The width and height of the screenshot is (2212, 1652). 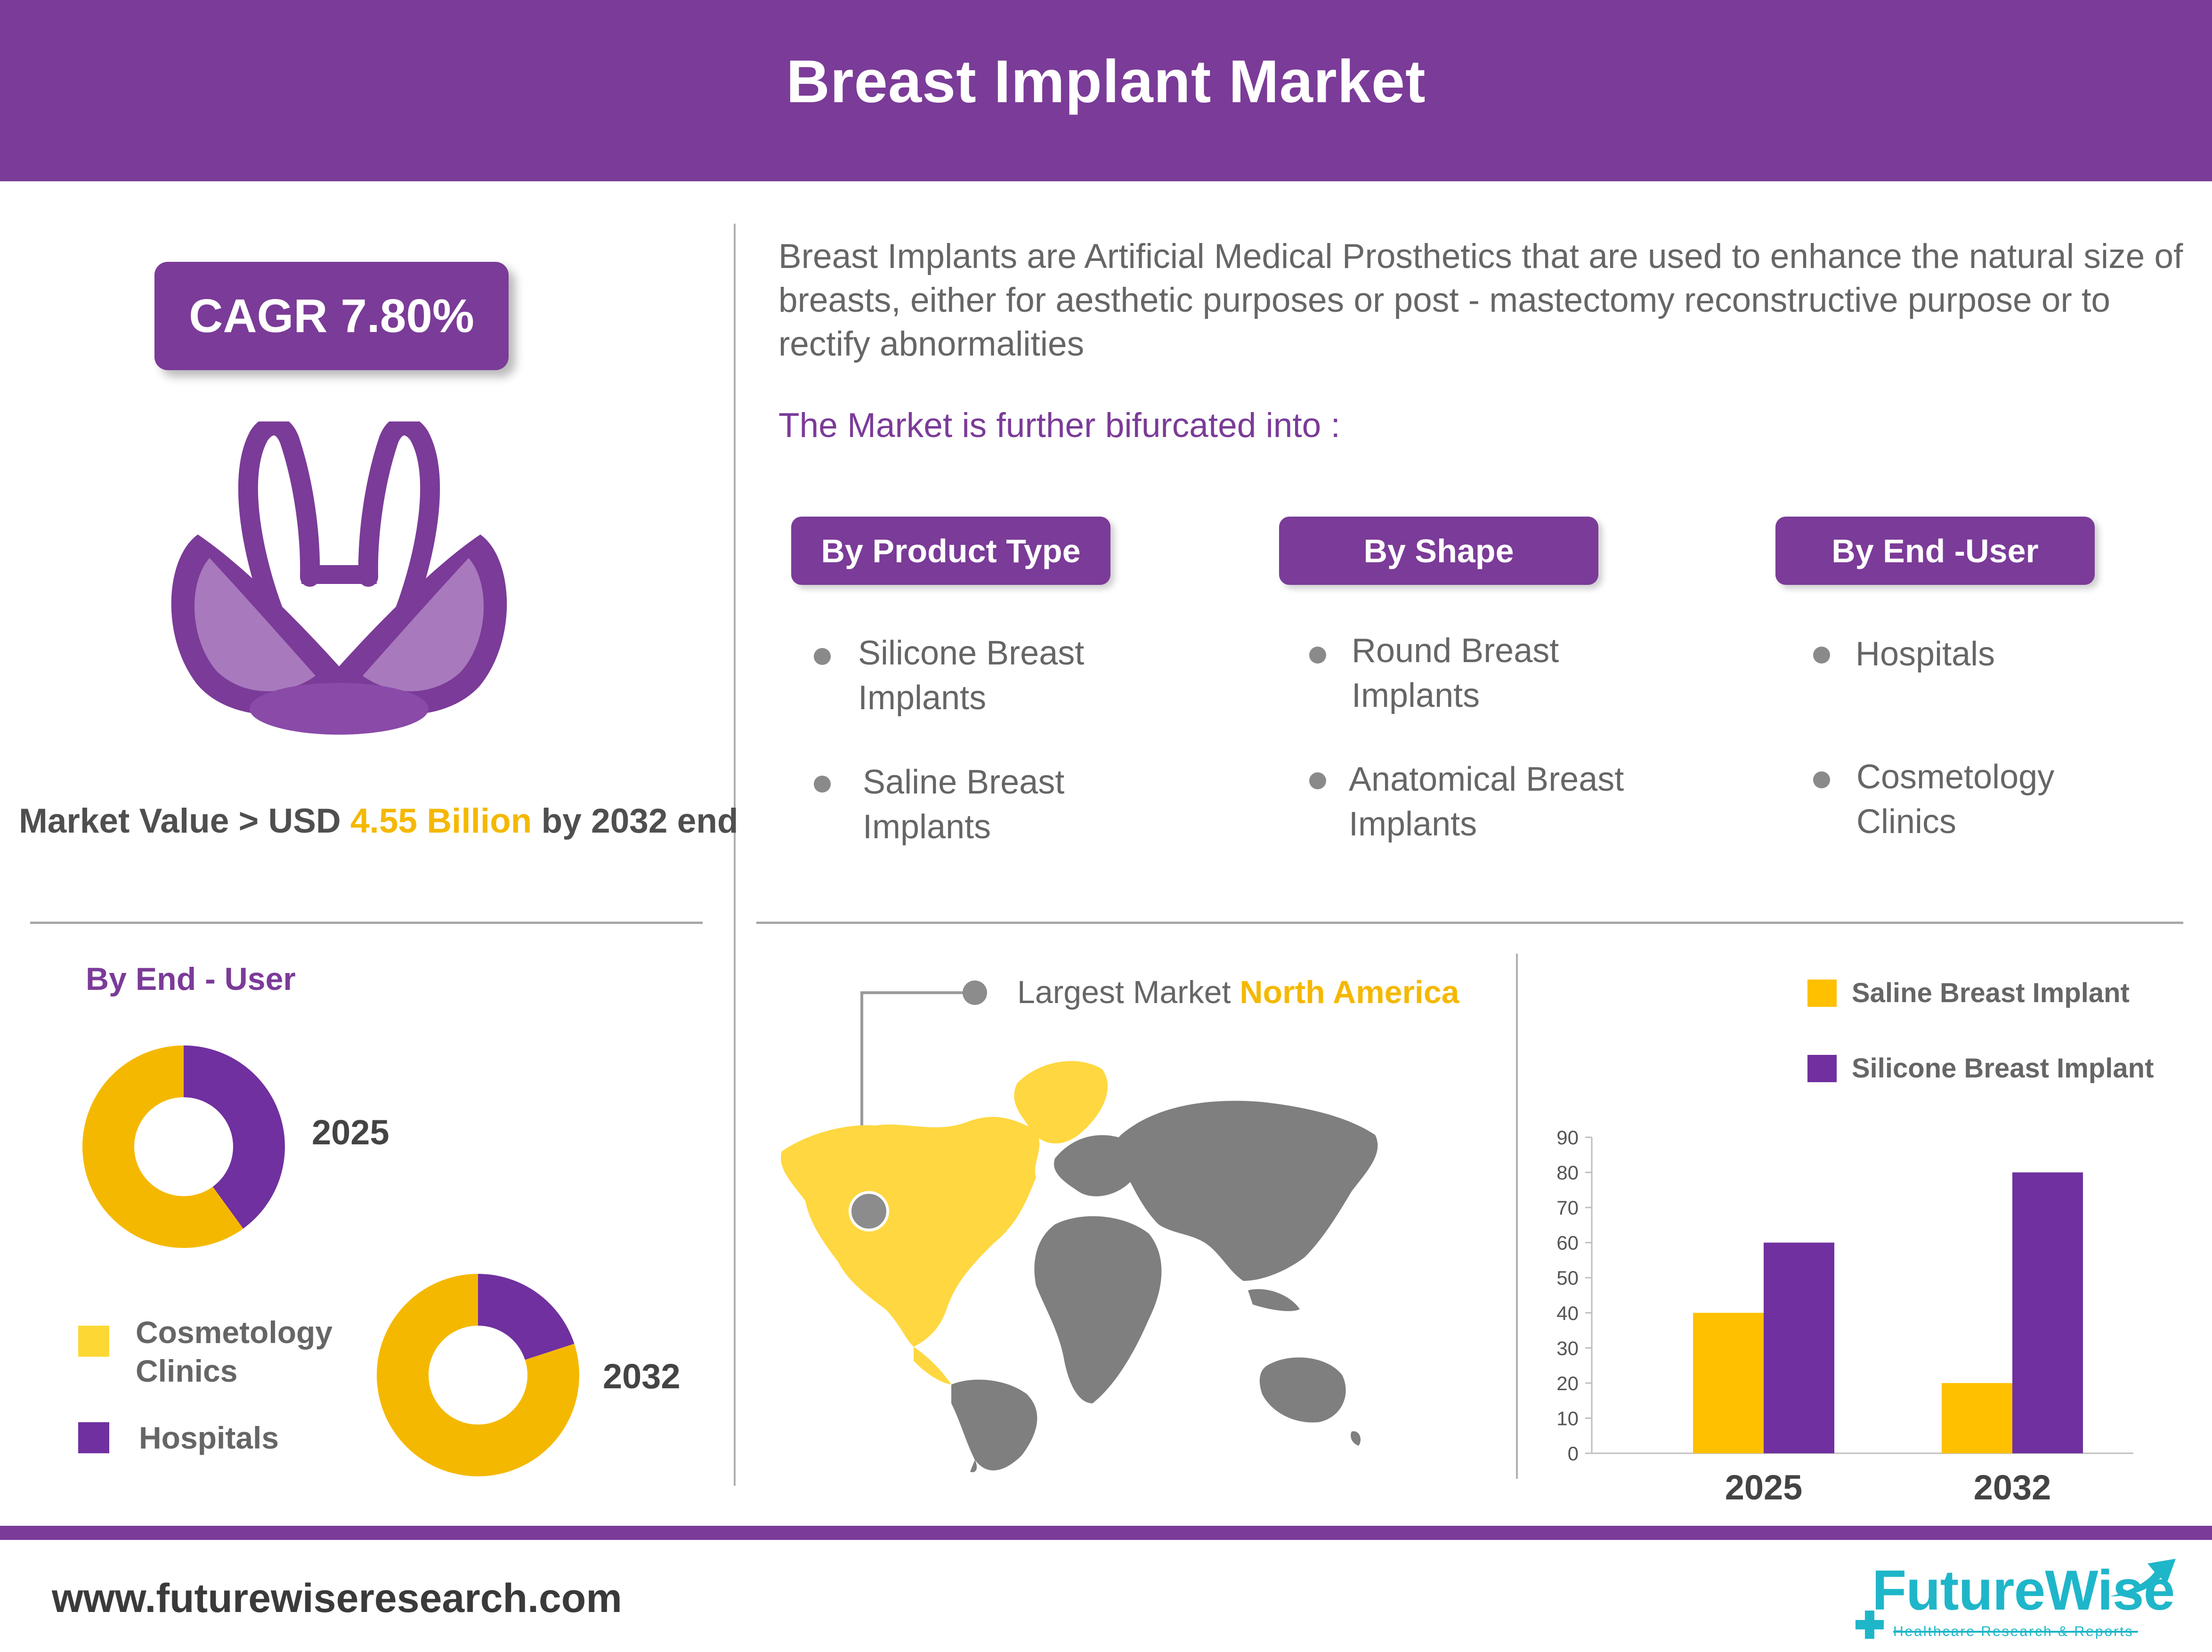 I want to click on y-tick-label: 10, so click(x=1568, y=1418).